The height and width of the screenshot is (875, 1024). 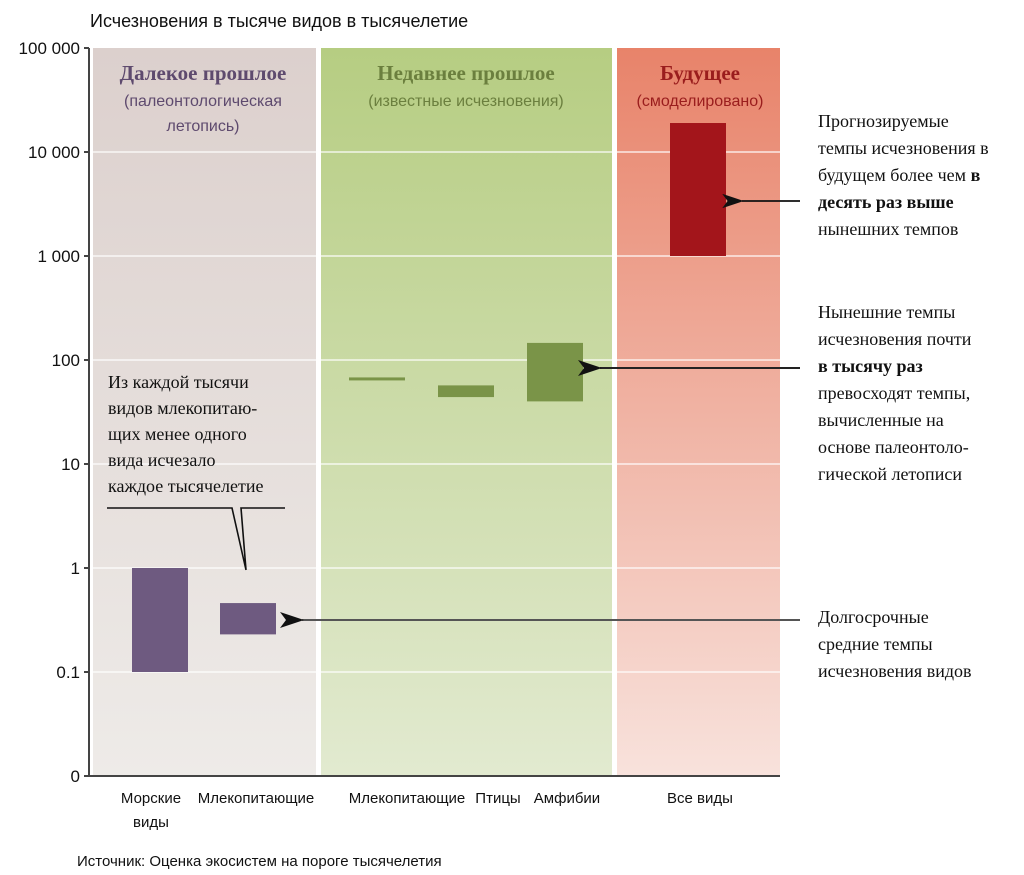 What do you see at coordinates (54, 152) in the screenshot?
I see `y-tick-label: 10 000` at bounding box center [54, 152].